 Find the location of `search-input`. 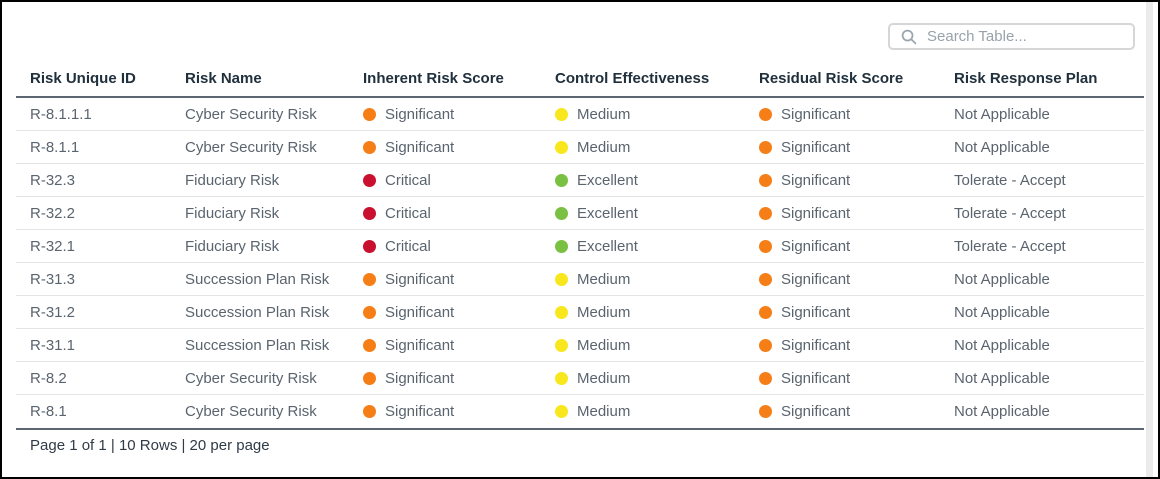

search-input is located at coordinates (1030, 36).